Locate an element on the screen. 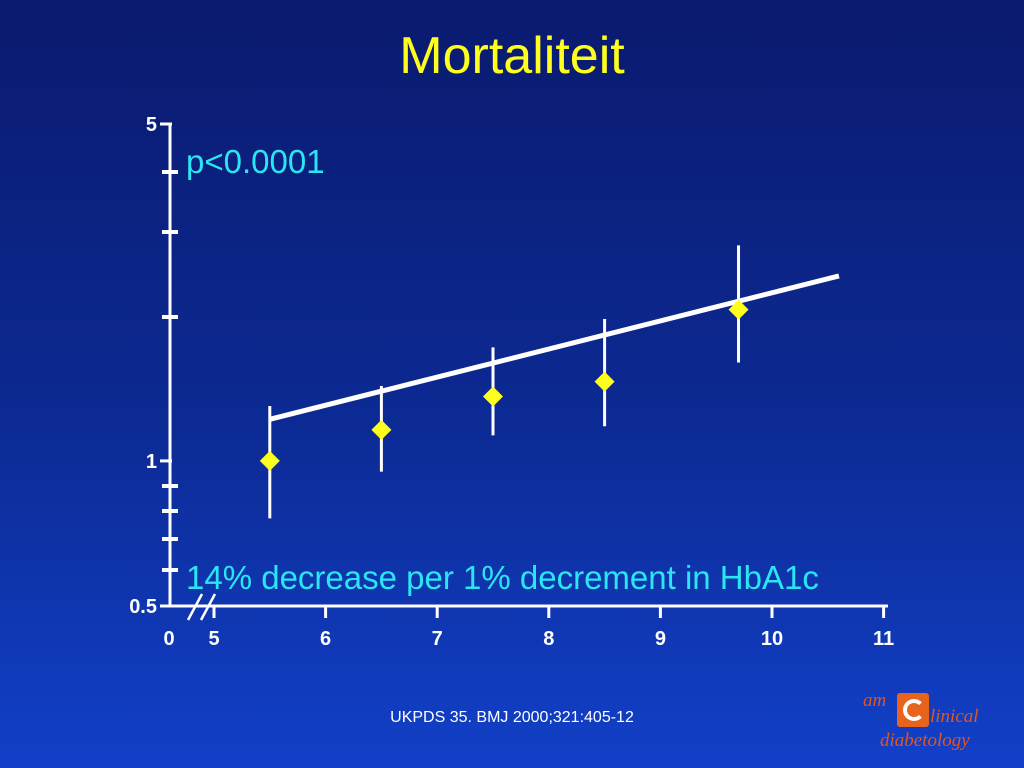 The image size is (1024, 768). y-ticks: 510.5 is located at coordinates (150, 366).